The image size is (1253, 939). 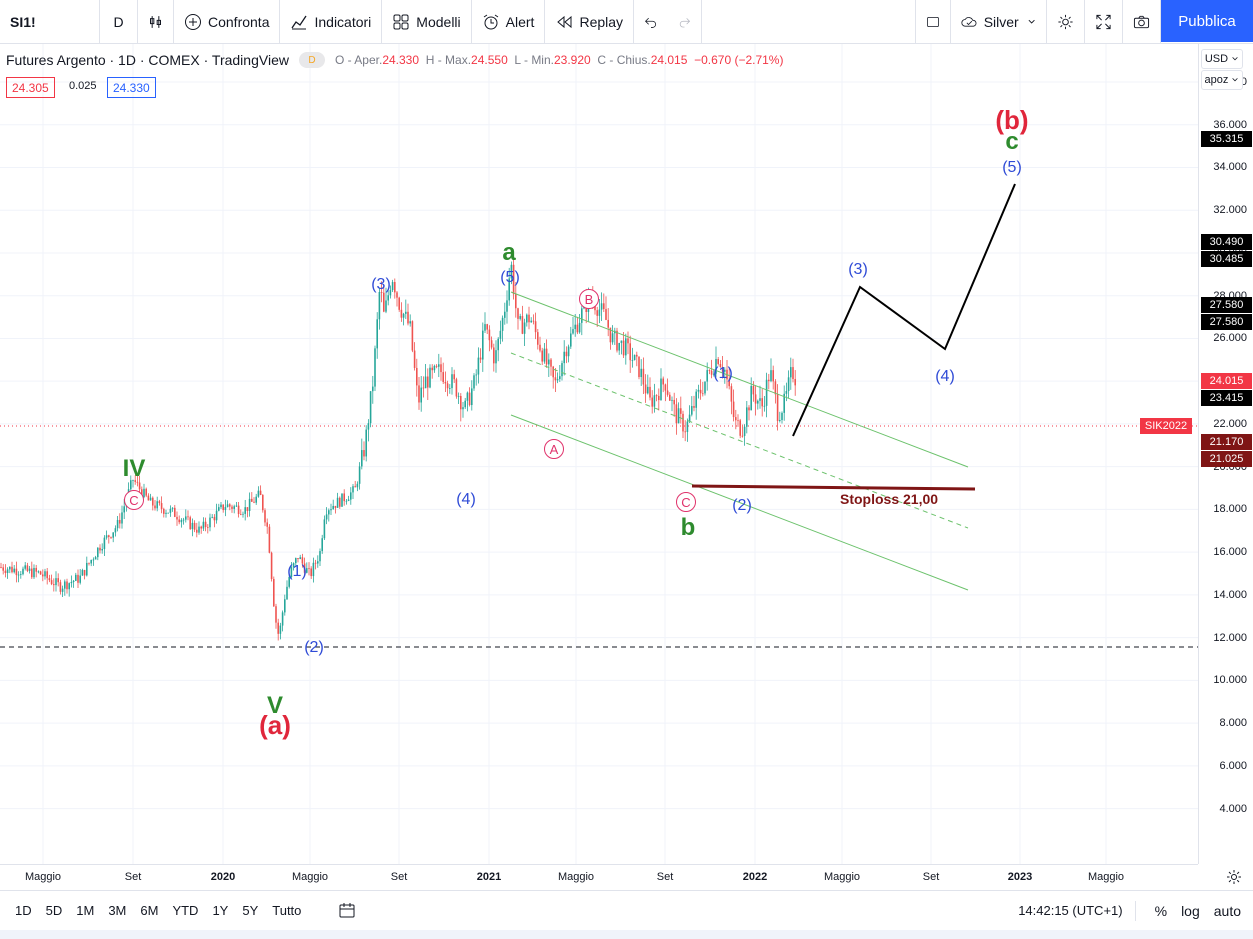 I want to click on range-button-1d: 1D, so click(x=23, y=910).